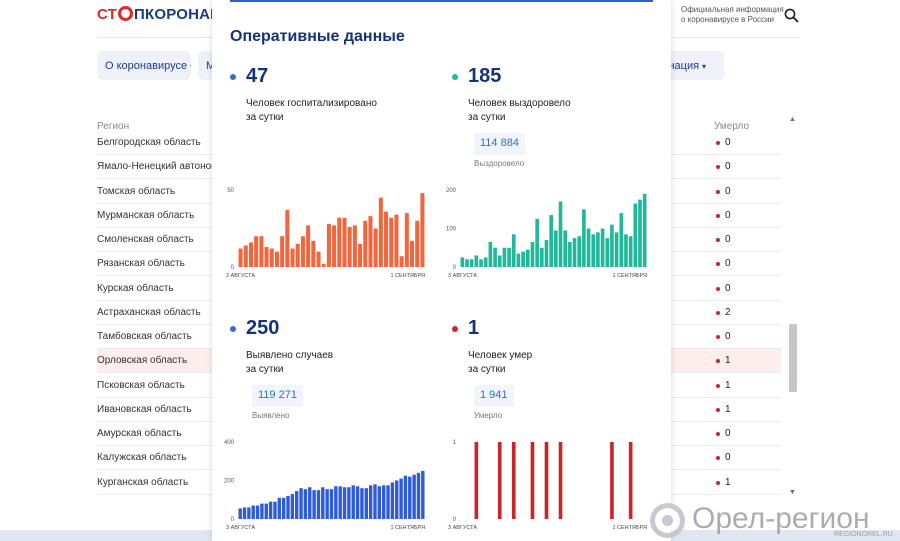 Image resolution: width=900 pixels, height=541 pixels. I want to click on stat-total-label: Выздоровело, so click(499, 163).